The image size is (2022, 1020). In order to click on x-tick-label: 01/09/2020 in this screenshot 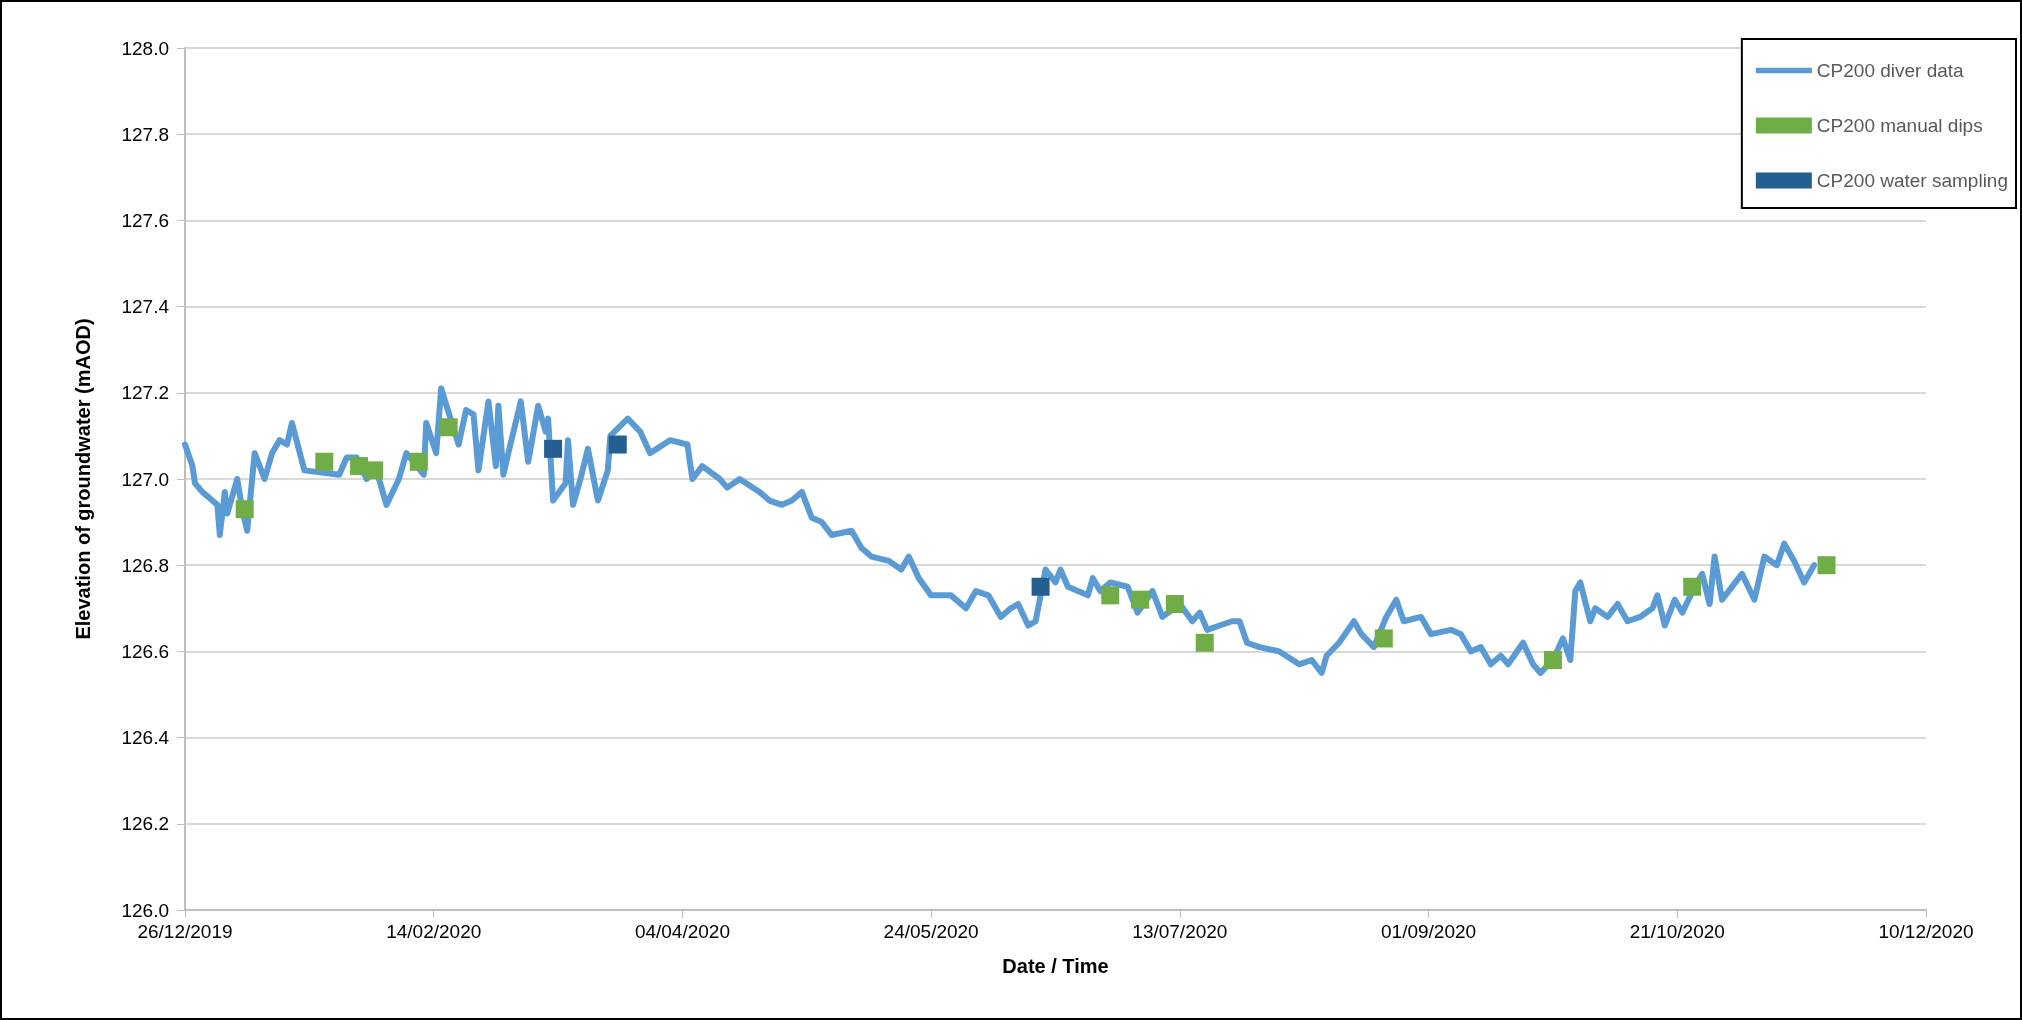, I will do `click(1429, 931)`.